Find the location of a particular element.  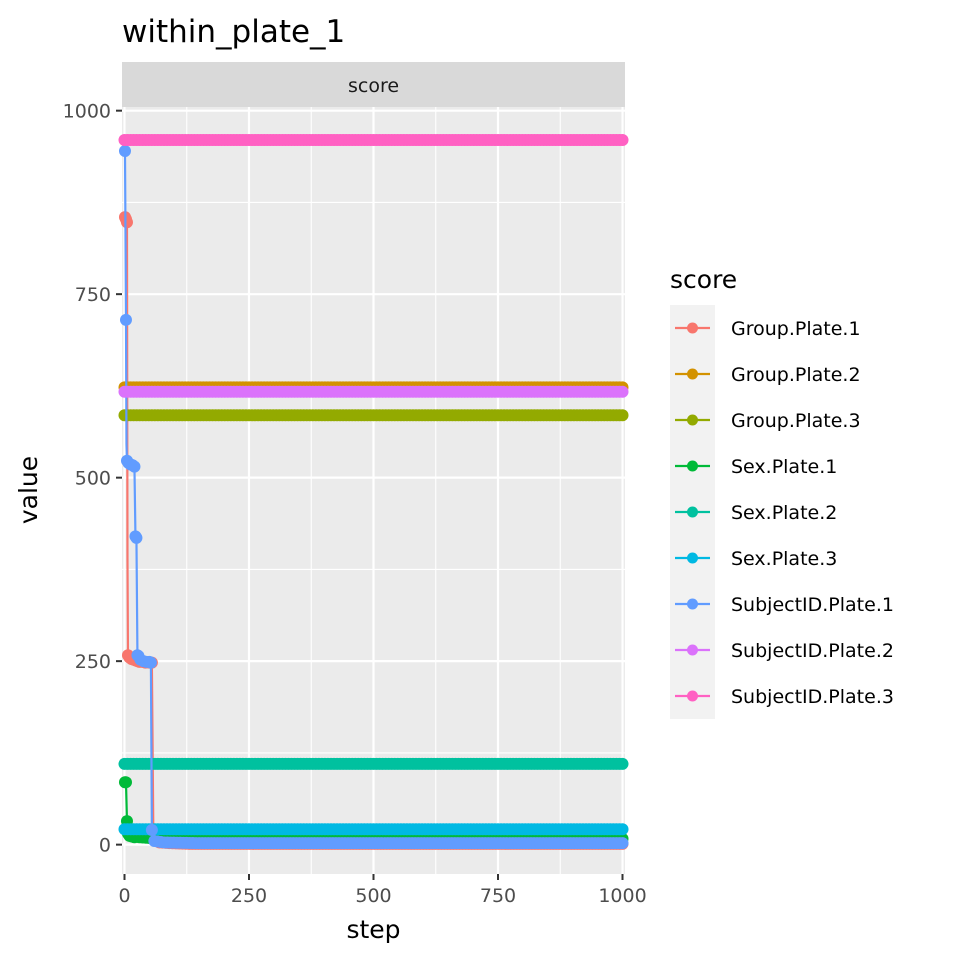

legend-item: Sex.Plate.2 is located at coordinates (756, 513).